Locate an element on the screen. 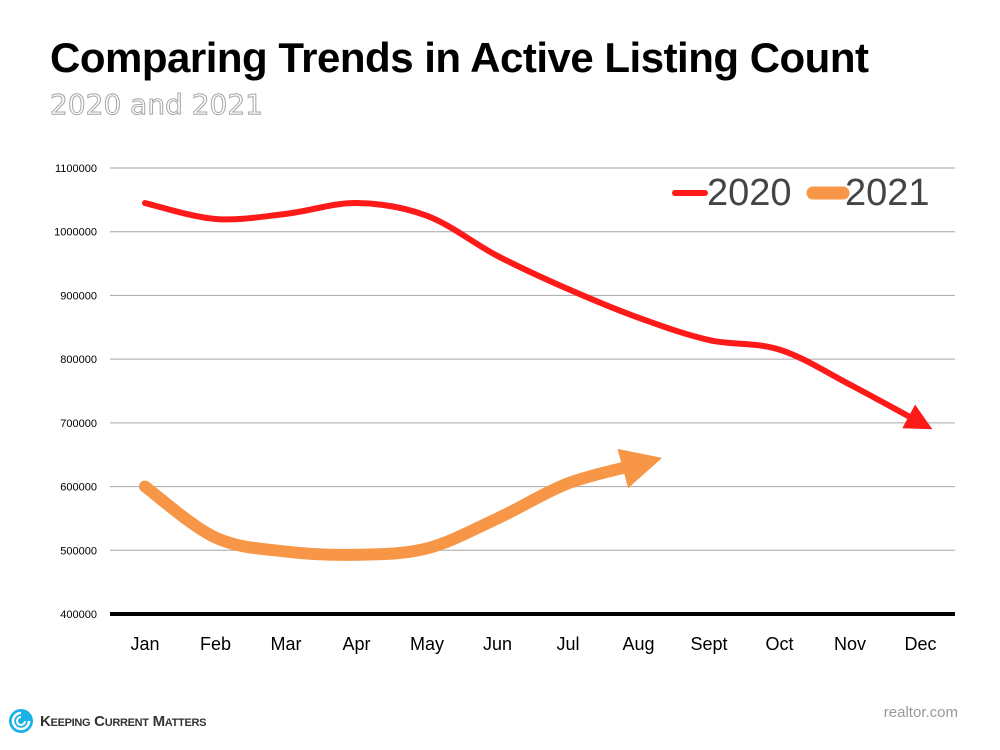 Image resolution: width=1000 pixels, height=750 pixels. y-tick-label: 1100000 is located at coordinates (76, 169).